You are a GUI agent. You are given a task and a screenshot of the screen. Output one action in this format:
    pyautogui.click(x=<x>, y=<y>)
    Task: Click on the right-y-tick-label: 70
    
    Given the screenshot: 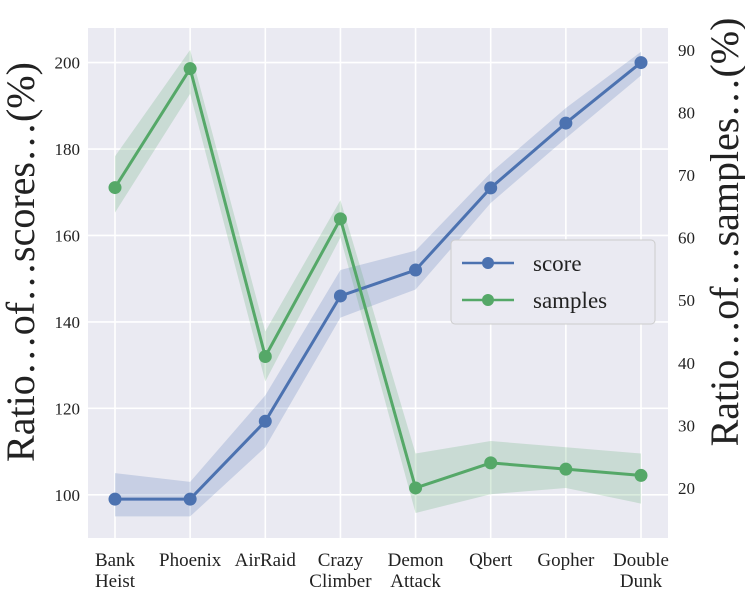 What is the action you would take?
    pyautogui.click(x=686, y=175)
    